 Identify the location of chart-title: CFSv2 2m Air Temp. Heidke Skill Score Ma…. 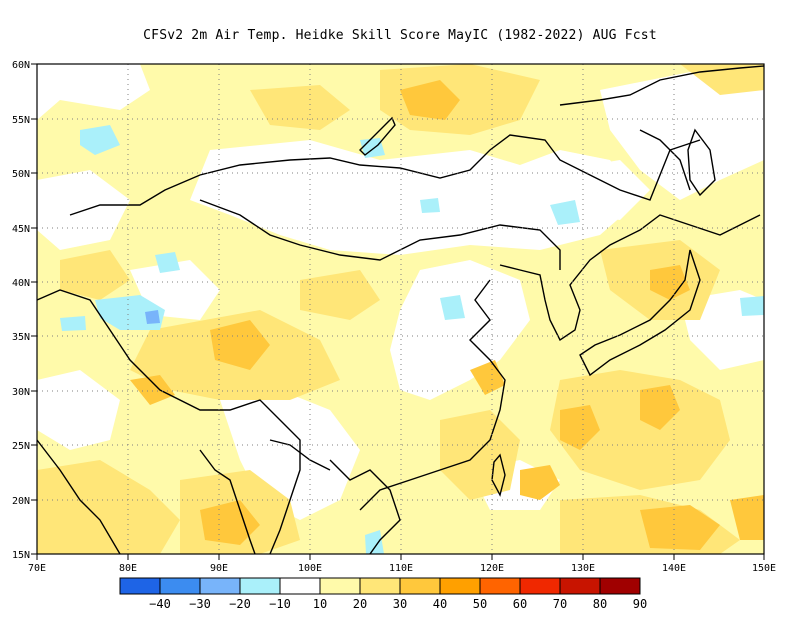
(400, 35).